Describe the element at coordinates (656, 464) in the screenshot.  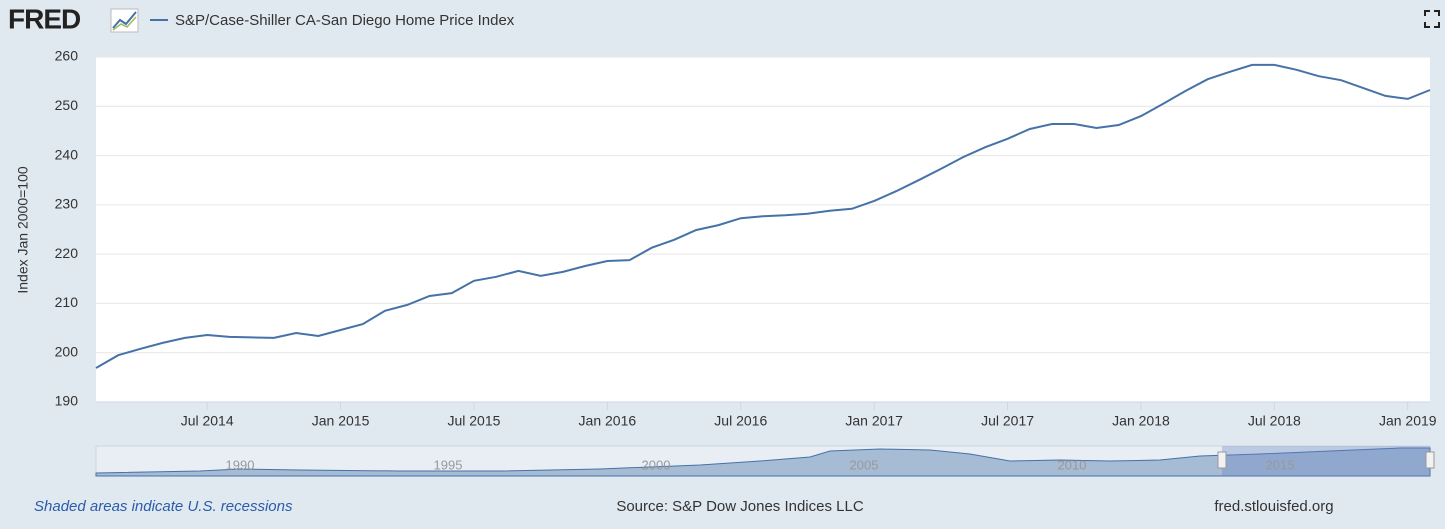
I see `navigator-label: 2000` at that location.